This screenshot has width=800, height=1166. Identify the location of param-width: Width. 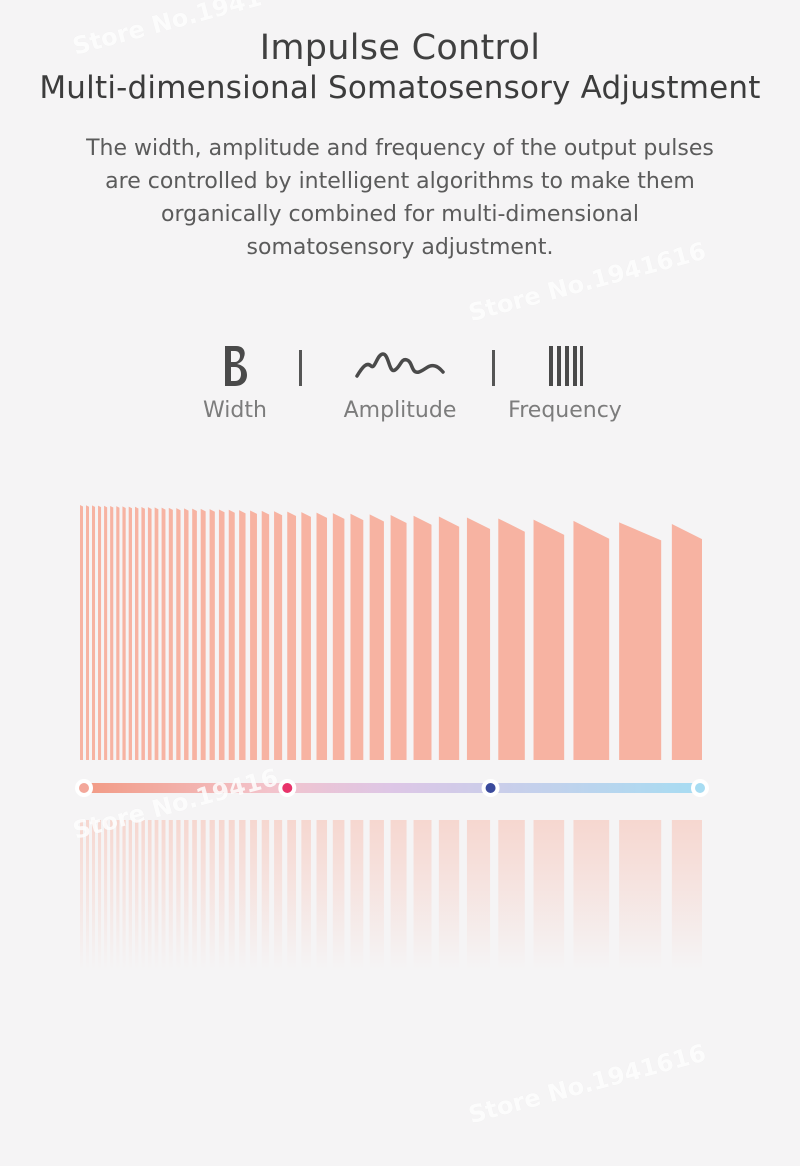
(235, 381).